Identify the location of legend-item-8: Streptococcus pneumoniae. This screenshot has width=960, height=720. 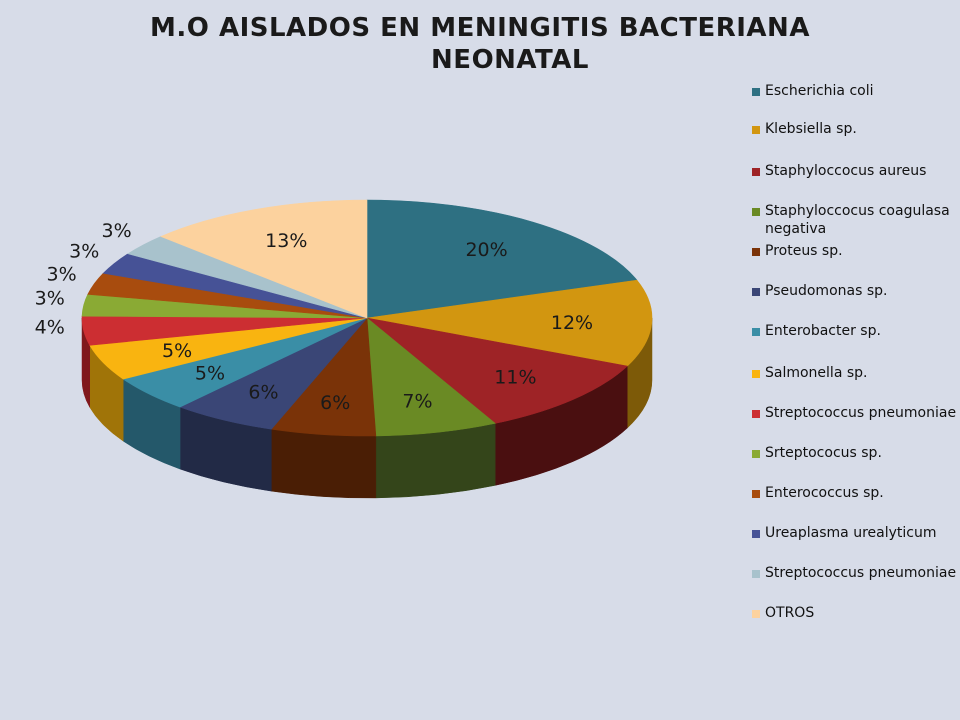
(854, 413).